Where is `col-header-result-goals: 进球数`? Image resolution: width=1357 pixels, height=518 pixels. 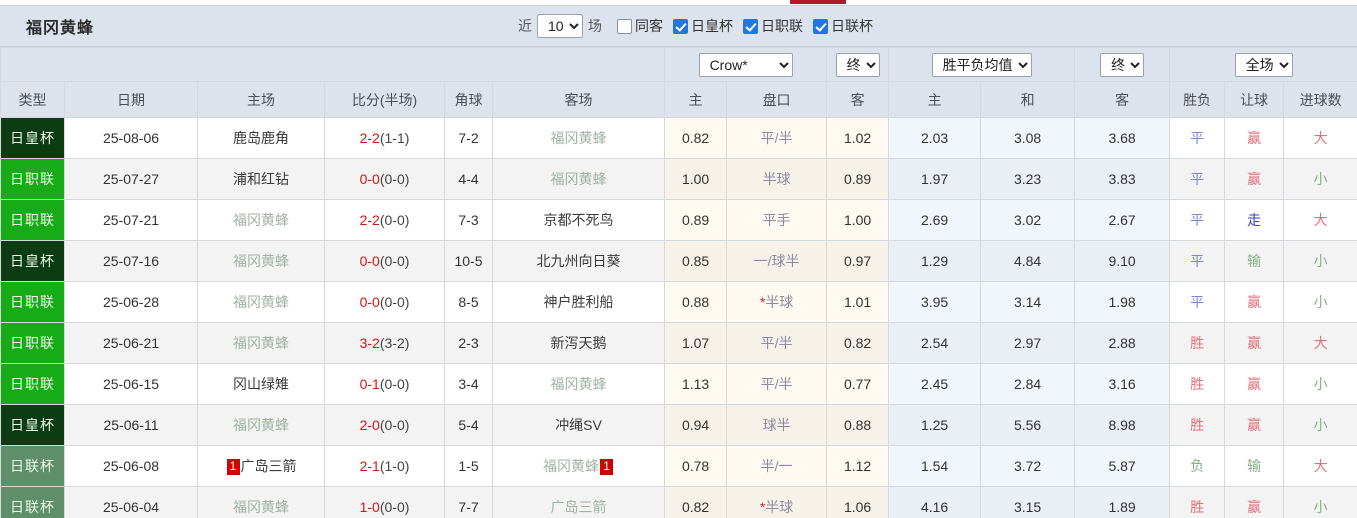 col-header-result-goals: 进球数 is located at coordinates (1320, 99).